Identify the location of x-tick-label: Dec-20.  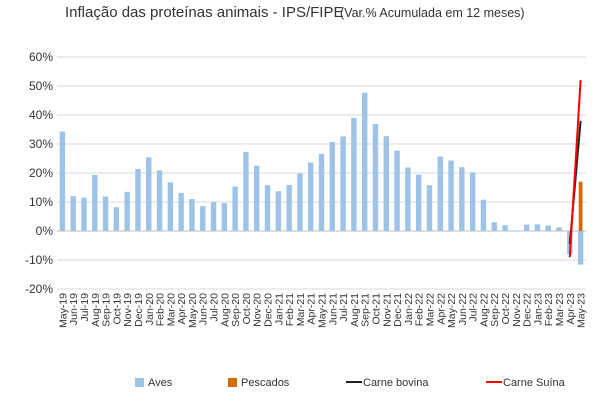
(269, 310).